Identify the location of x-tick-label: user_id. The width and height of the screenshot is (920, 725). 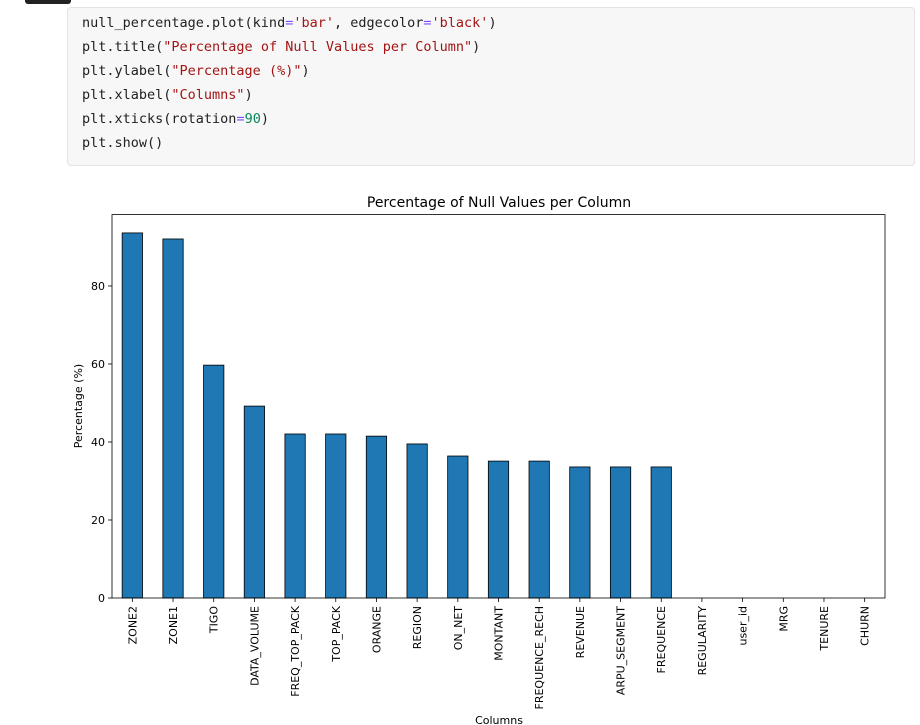
(743, 626).